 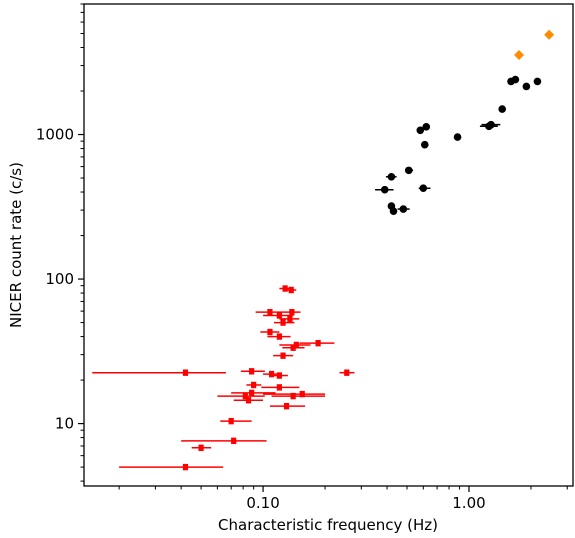 I want to click on x-tick-label: 0.10, so click(x=262, y=503).